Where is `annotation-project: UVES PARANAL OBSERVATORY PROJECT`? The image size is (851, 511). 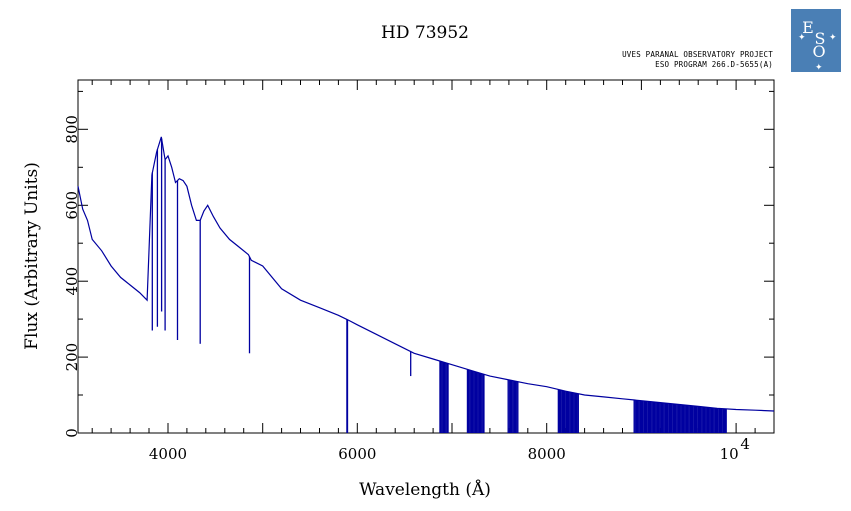
annotation-project: UVES PARANAL OBSERVATORY PROJECT is located at coordinates (697, 54).